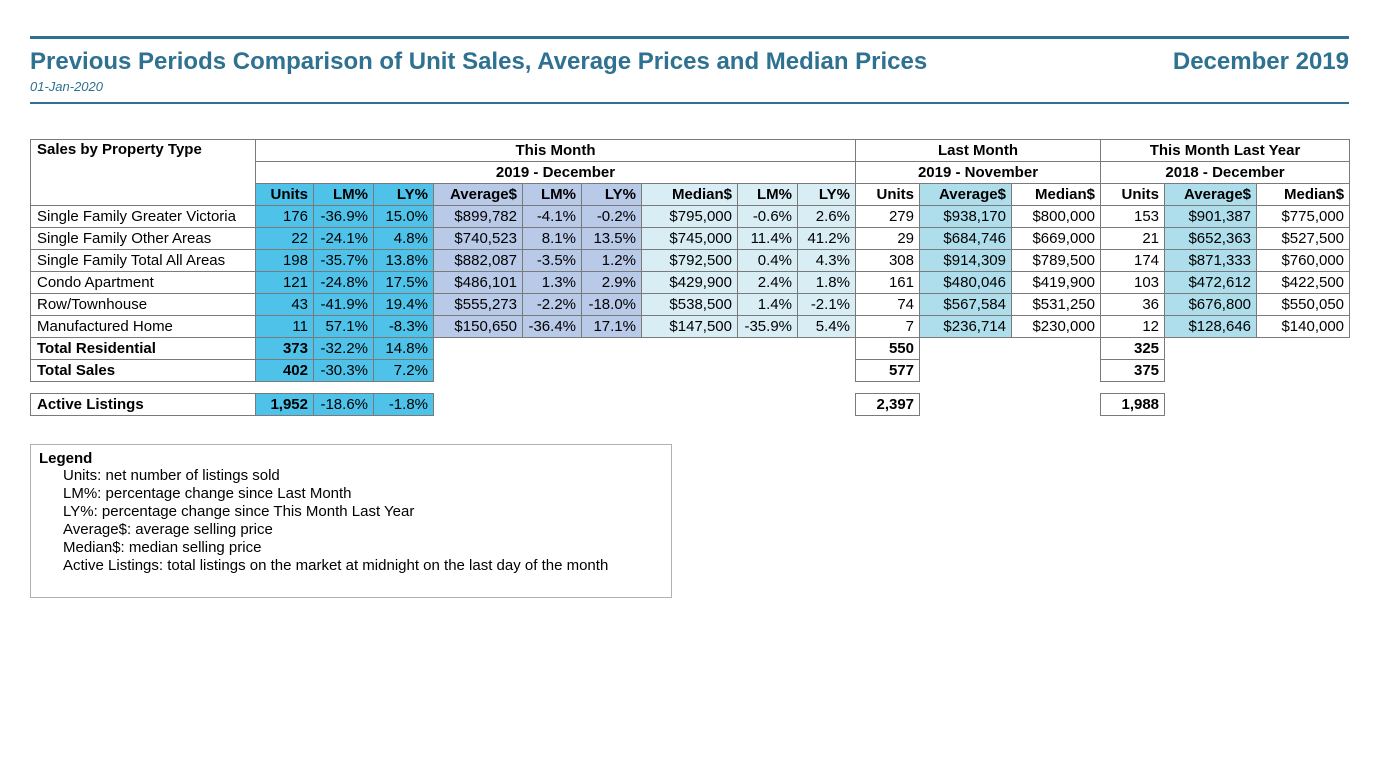  What do you see at coordinates (611, 326) in the screenshot?
I see `cell: 17.1%` at bounding box center [611, 326].